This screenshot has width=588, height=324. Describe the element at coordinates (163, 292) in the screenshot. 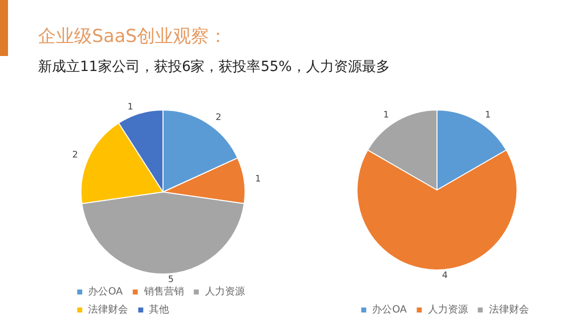

I see `legend-label: 销售营销` at that location.